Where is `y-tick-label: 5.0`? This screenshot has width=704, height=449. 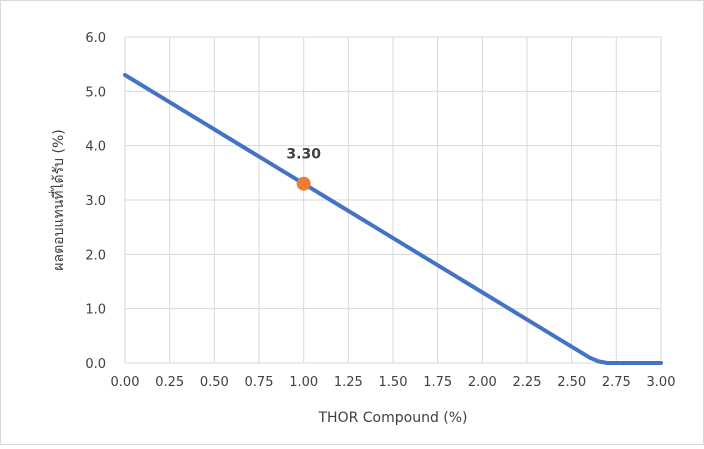
y-tick-label: 5.0 is located at coordinates (95, 92).